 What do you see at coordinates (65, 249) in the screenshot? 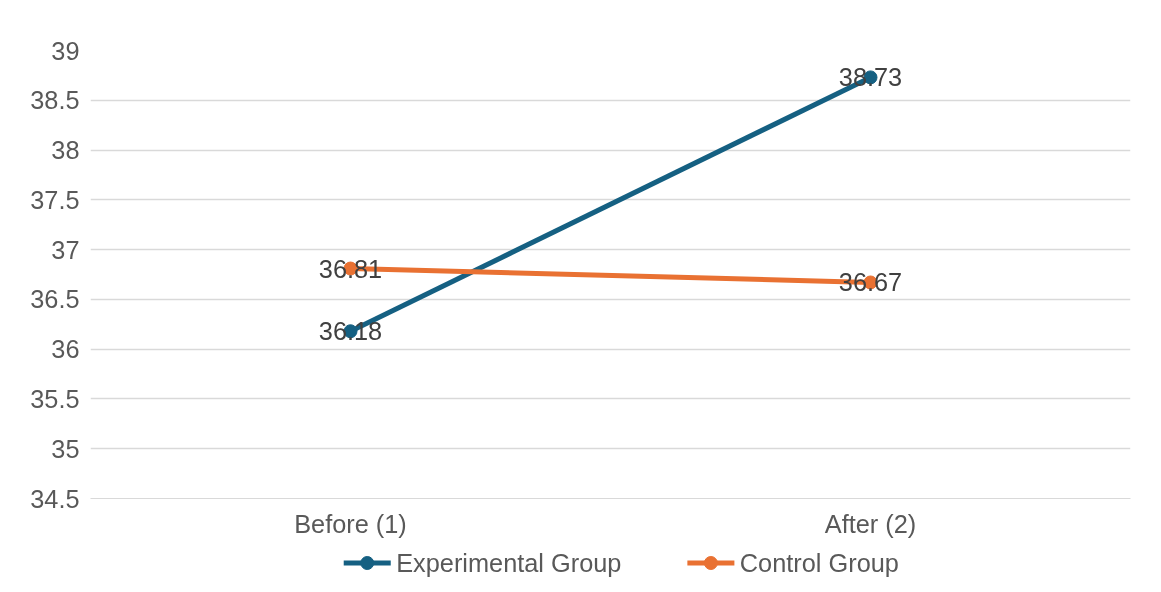
I see `y-tick-label: 37` at bounding box center [65, 249].